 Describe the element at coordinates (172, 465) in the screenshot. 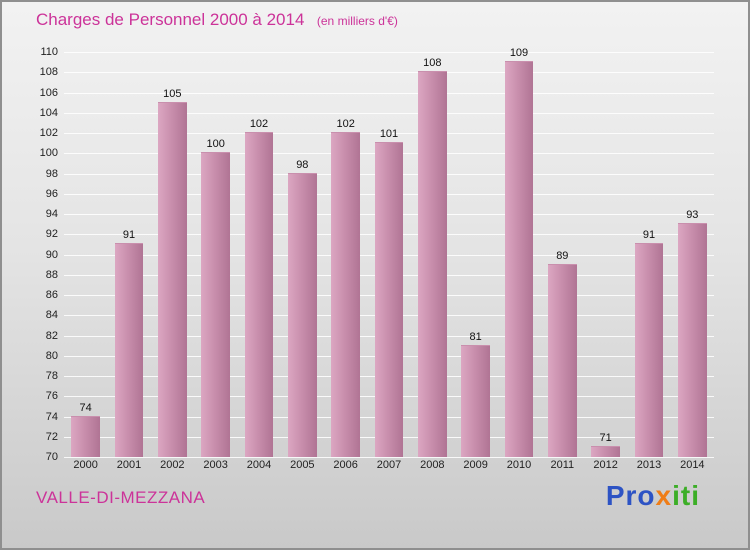

I see `x-axis-tick-label: 2002` at that location.